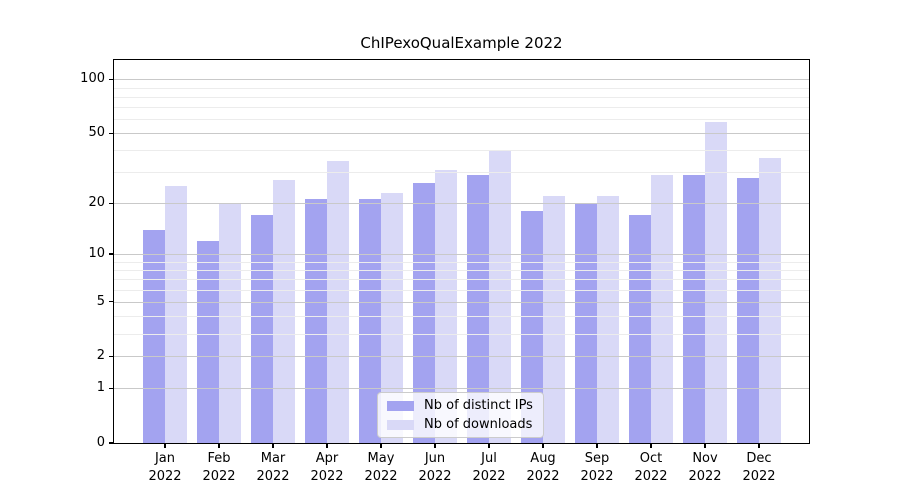  Describe the element at coordinates (478, 309) in the screenshot. I see `bar-nb-of-distinct-ips-jul-2022` at that location.